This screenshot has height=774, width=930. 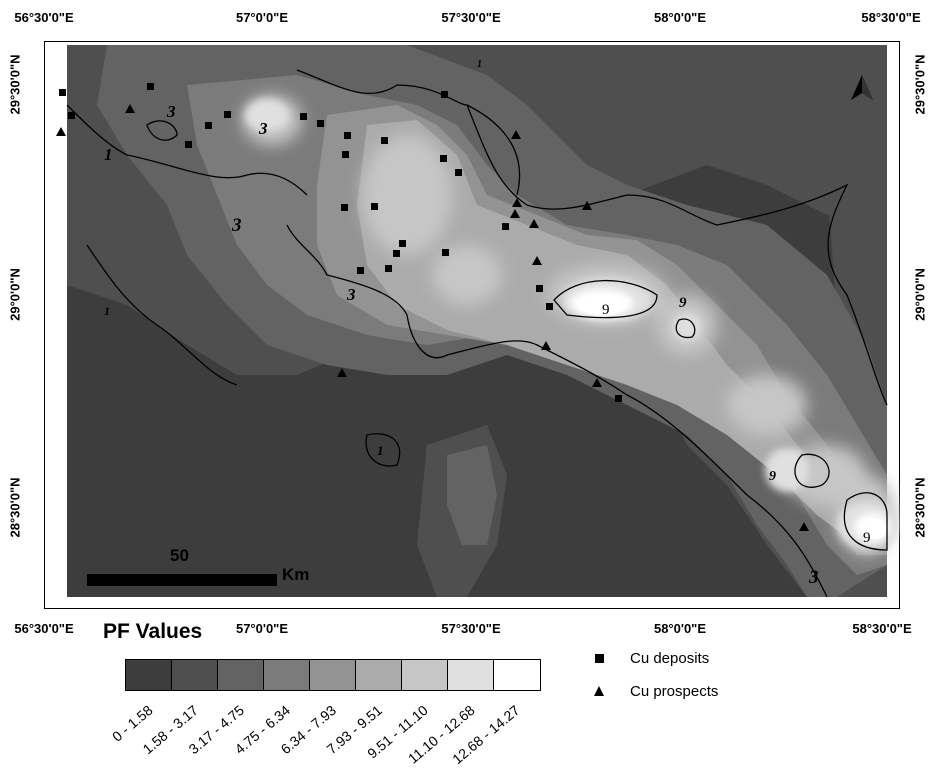 What do you see at coordinates (380, 450) in the screenshot?
I see `contour-label-1c: 1` at bounding box center [380, 450].